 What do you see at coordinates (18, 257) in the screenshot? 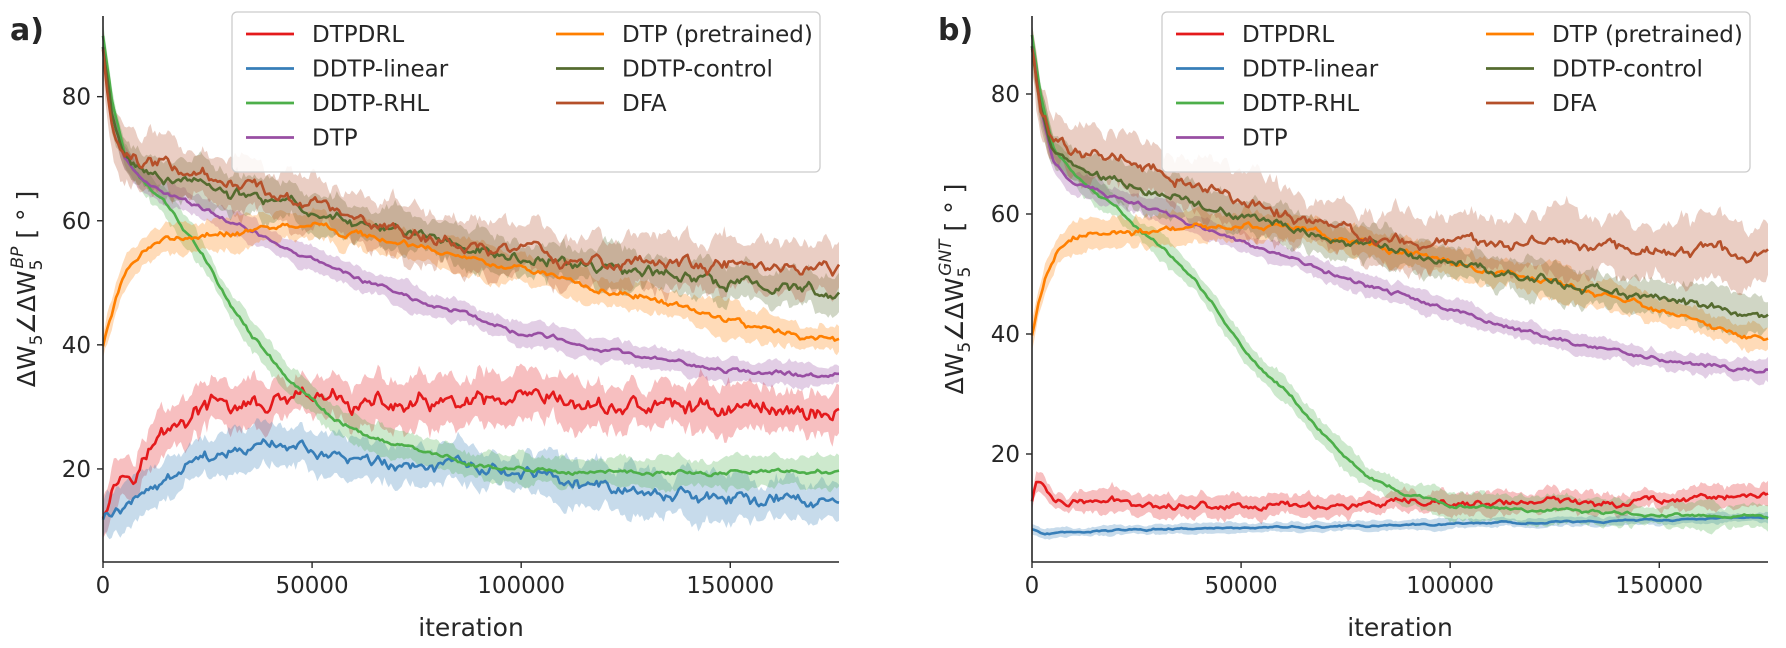
I see `ylabel-sup2: BP` at bounding box center [18, 257].